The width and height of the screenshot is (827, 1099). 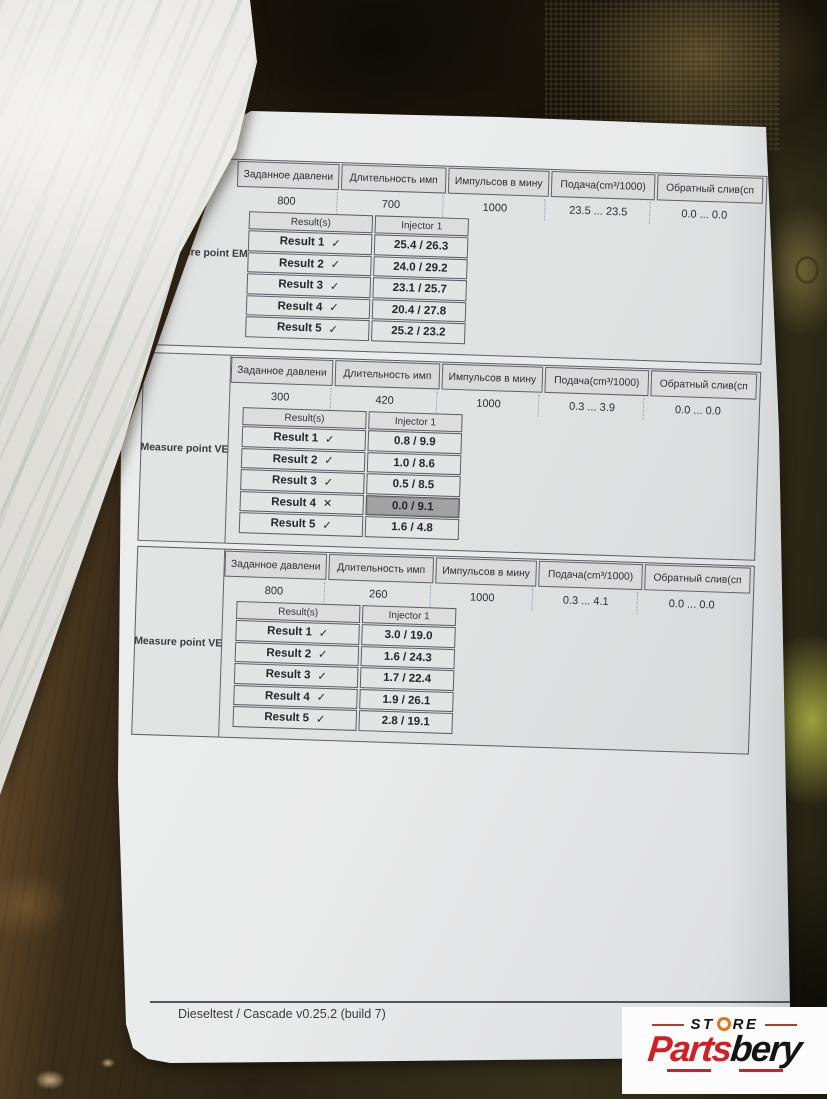 I want to click on footer-divider, so click(x=470, y=1002).